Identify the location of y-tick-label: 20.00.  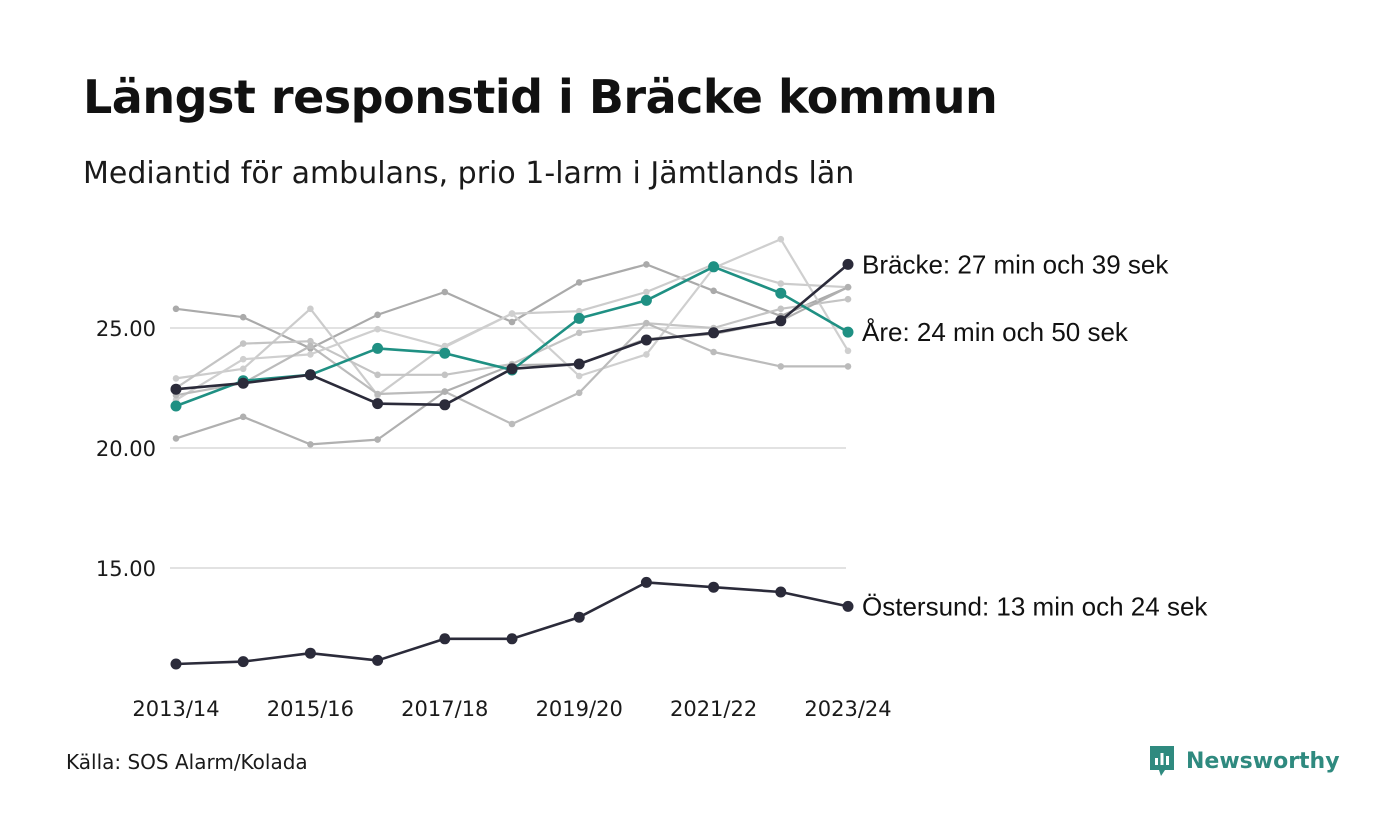
(126, 449).